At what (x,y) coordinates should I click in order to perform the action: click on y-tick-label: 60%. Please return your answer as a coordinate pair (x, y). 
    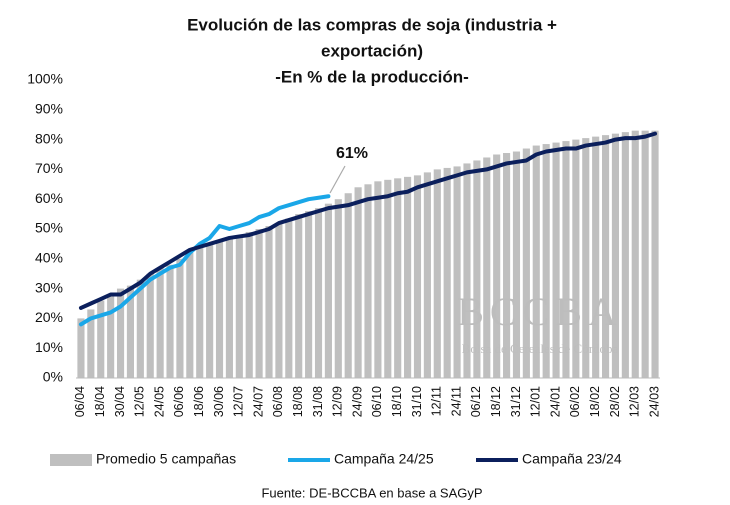
    Looking at the image, I should click on (49, 198).